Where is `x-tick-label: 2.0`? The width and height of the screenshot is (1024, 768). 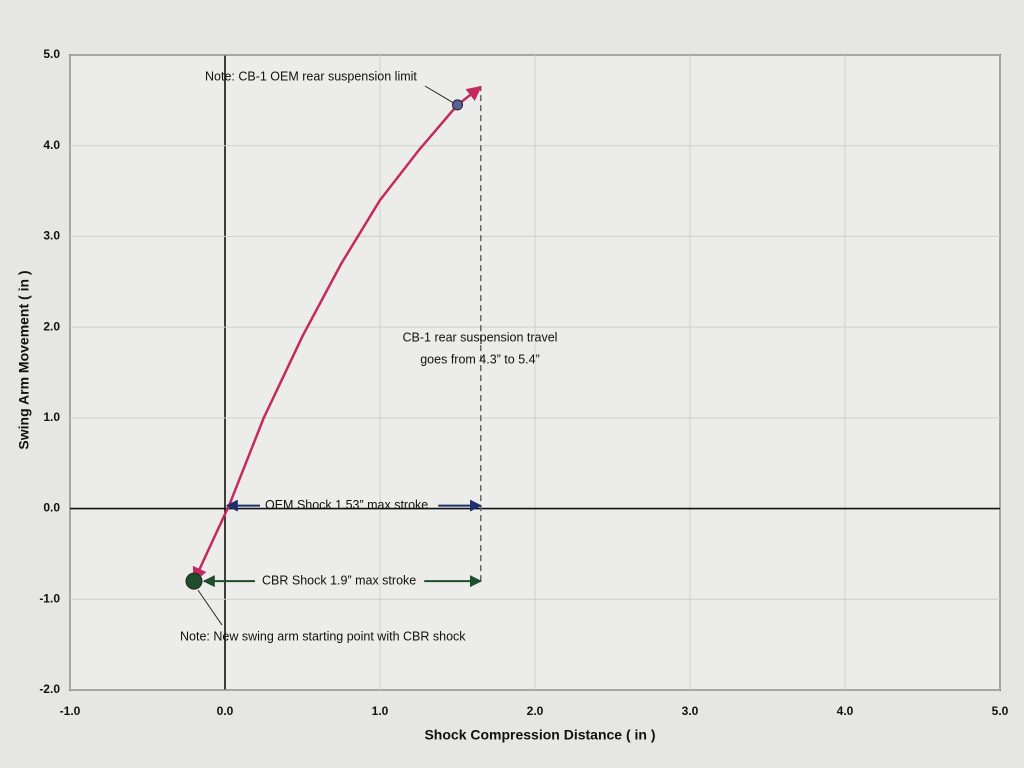
x-tick-label: 2.0 is located at coordinates (535, 711).